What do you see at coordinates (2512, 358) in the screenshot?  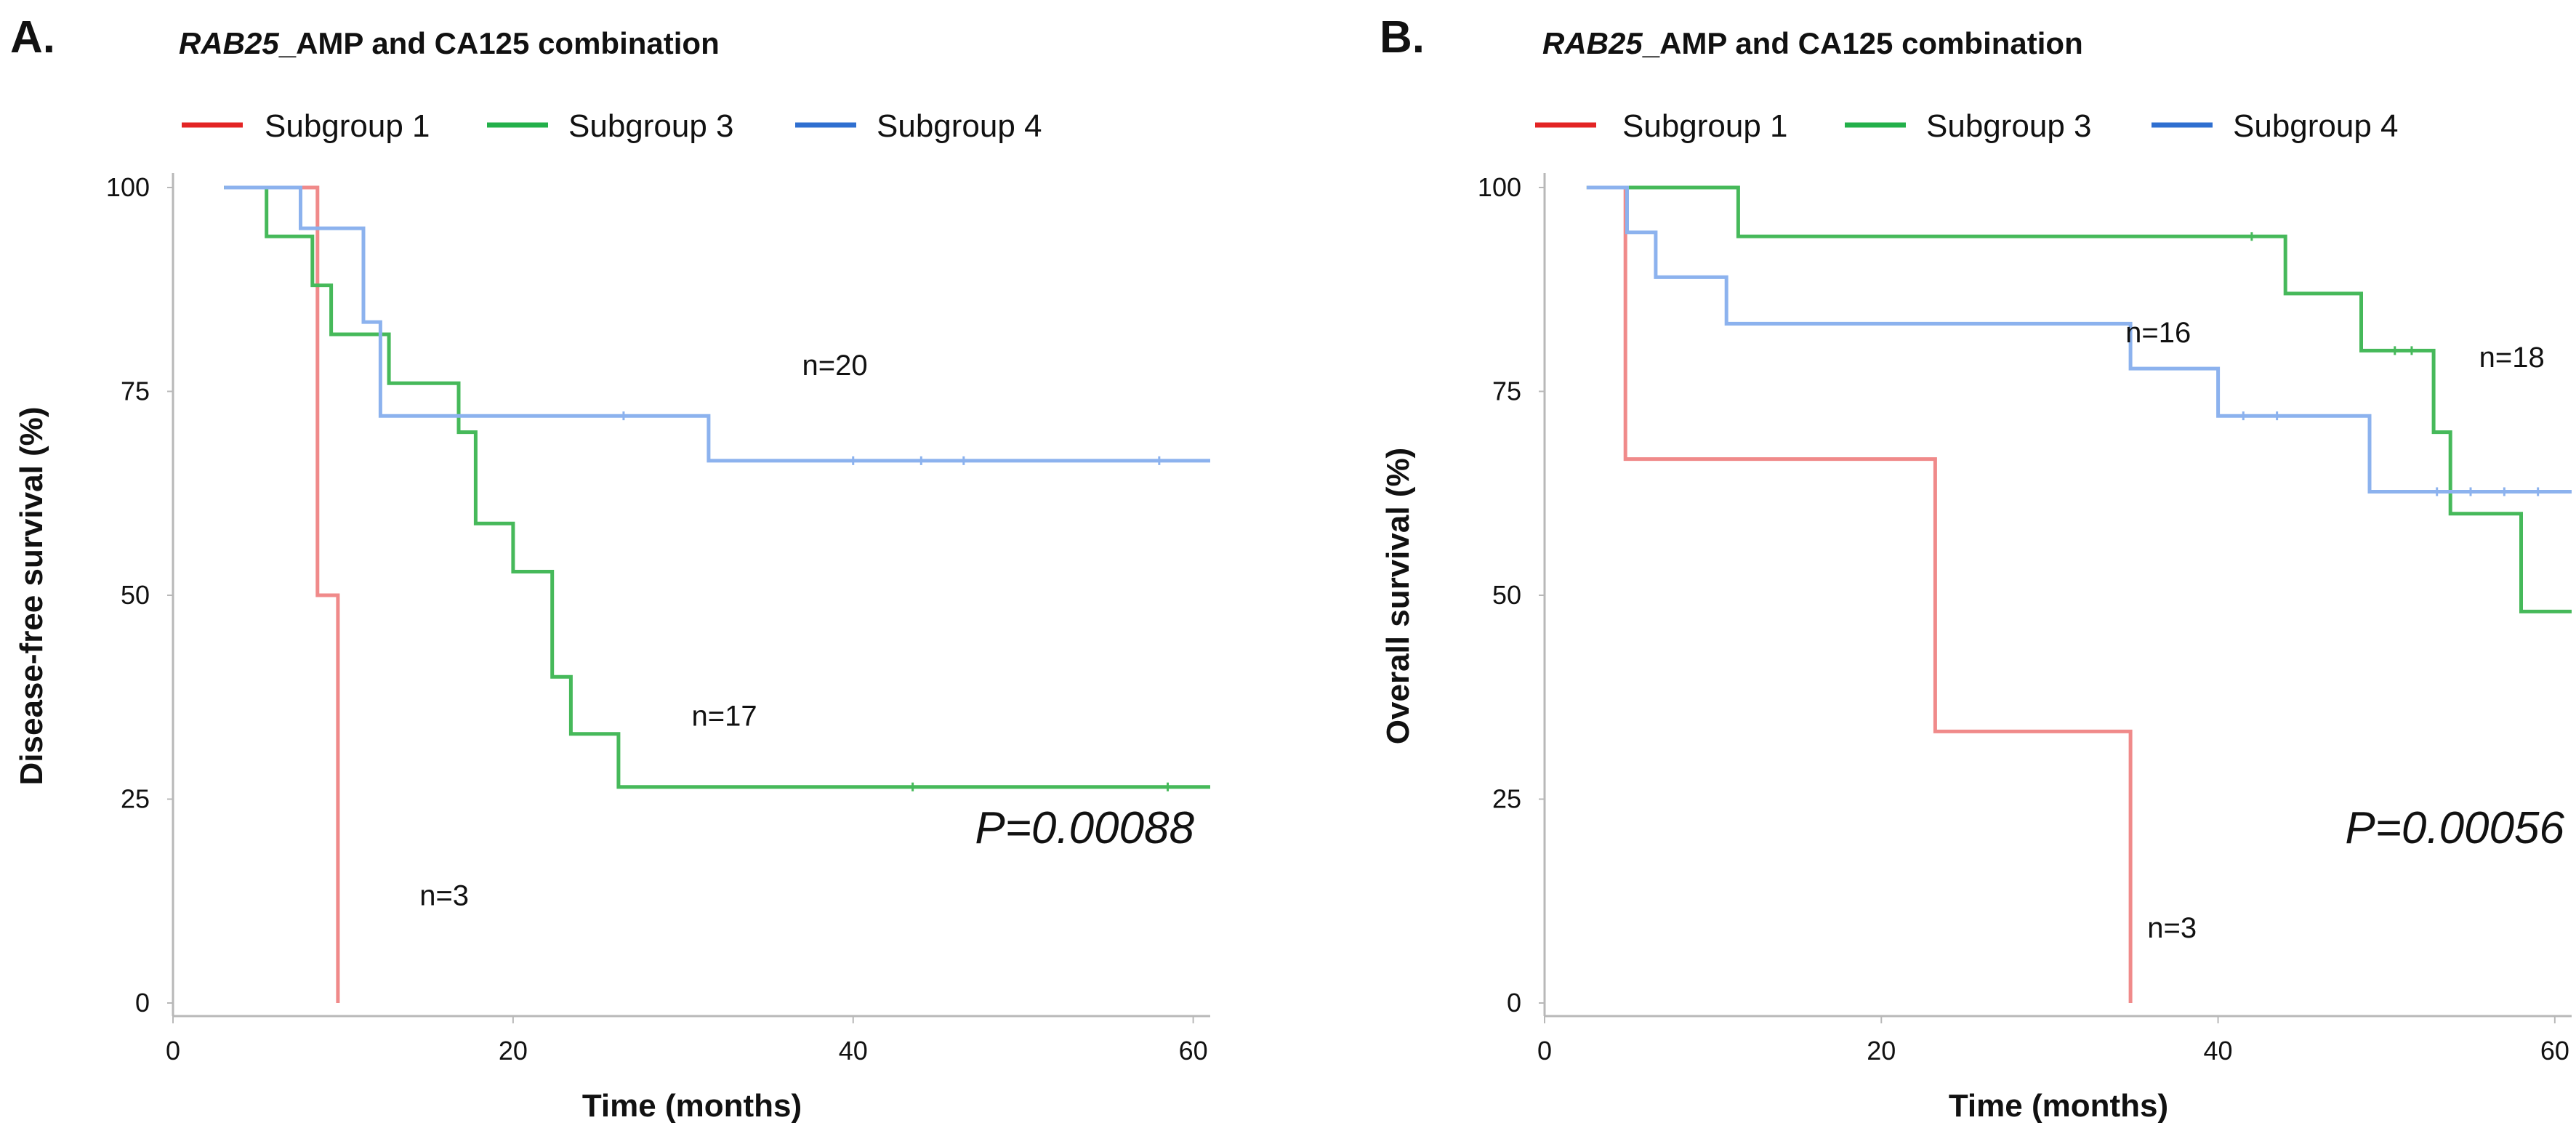 I see `count-label-subgroup-3: n=18` at bounding box center [2512, 358].